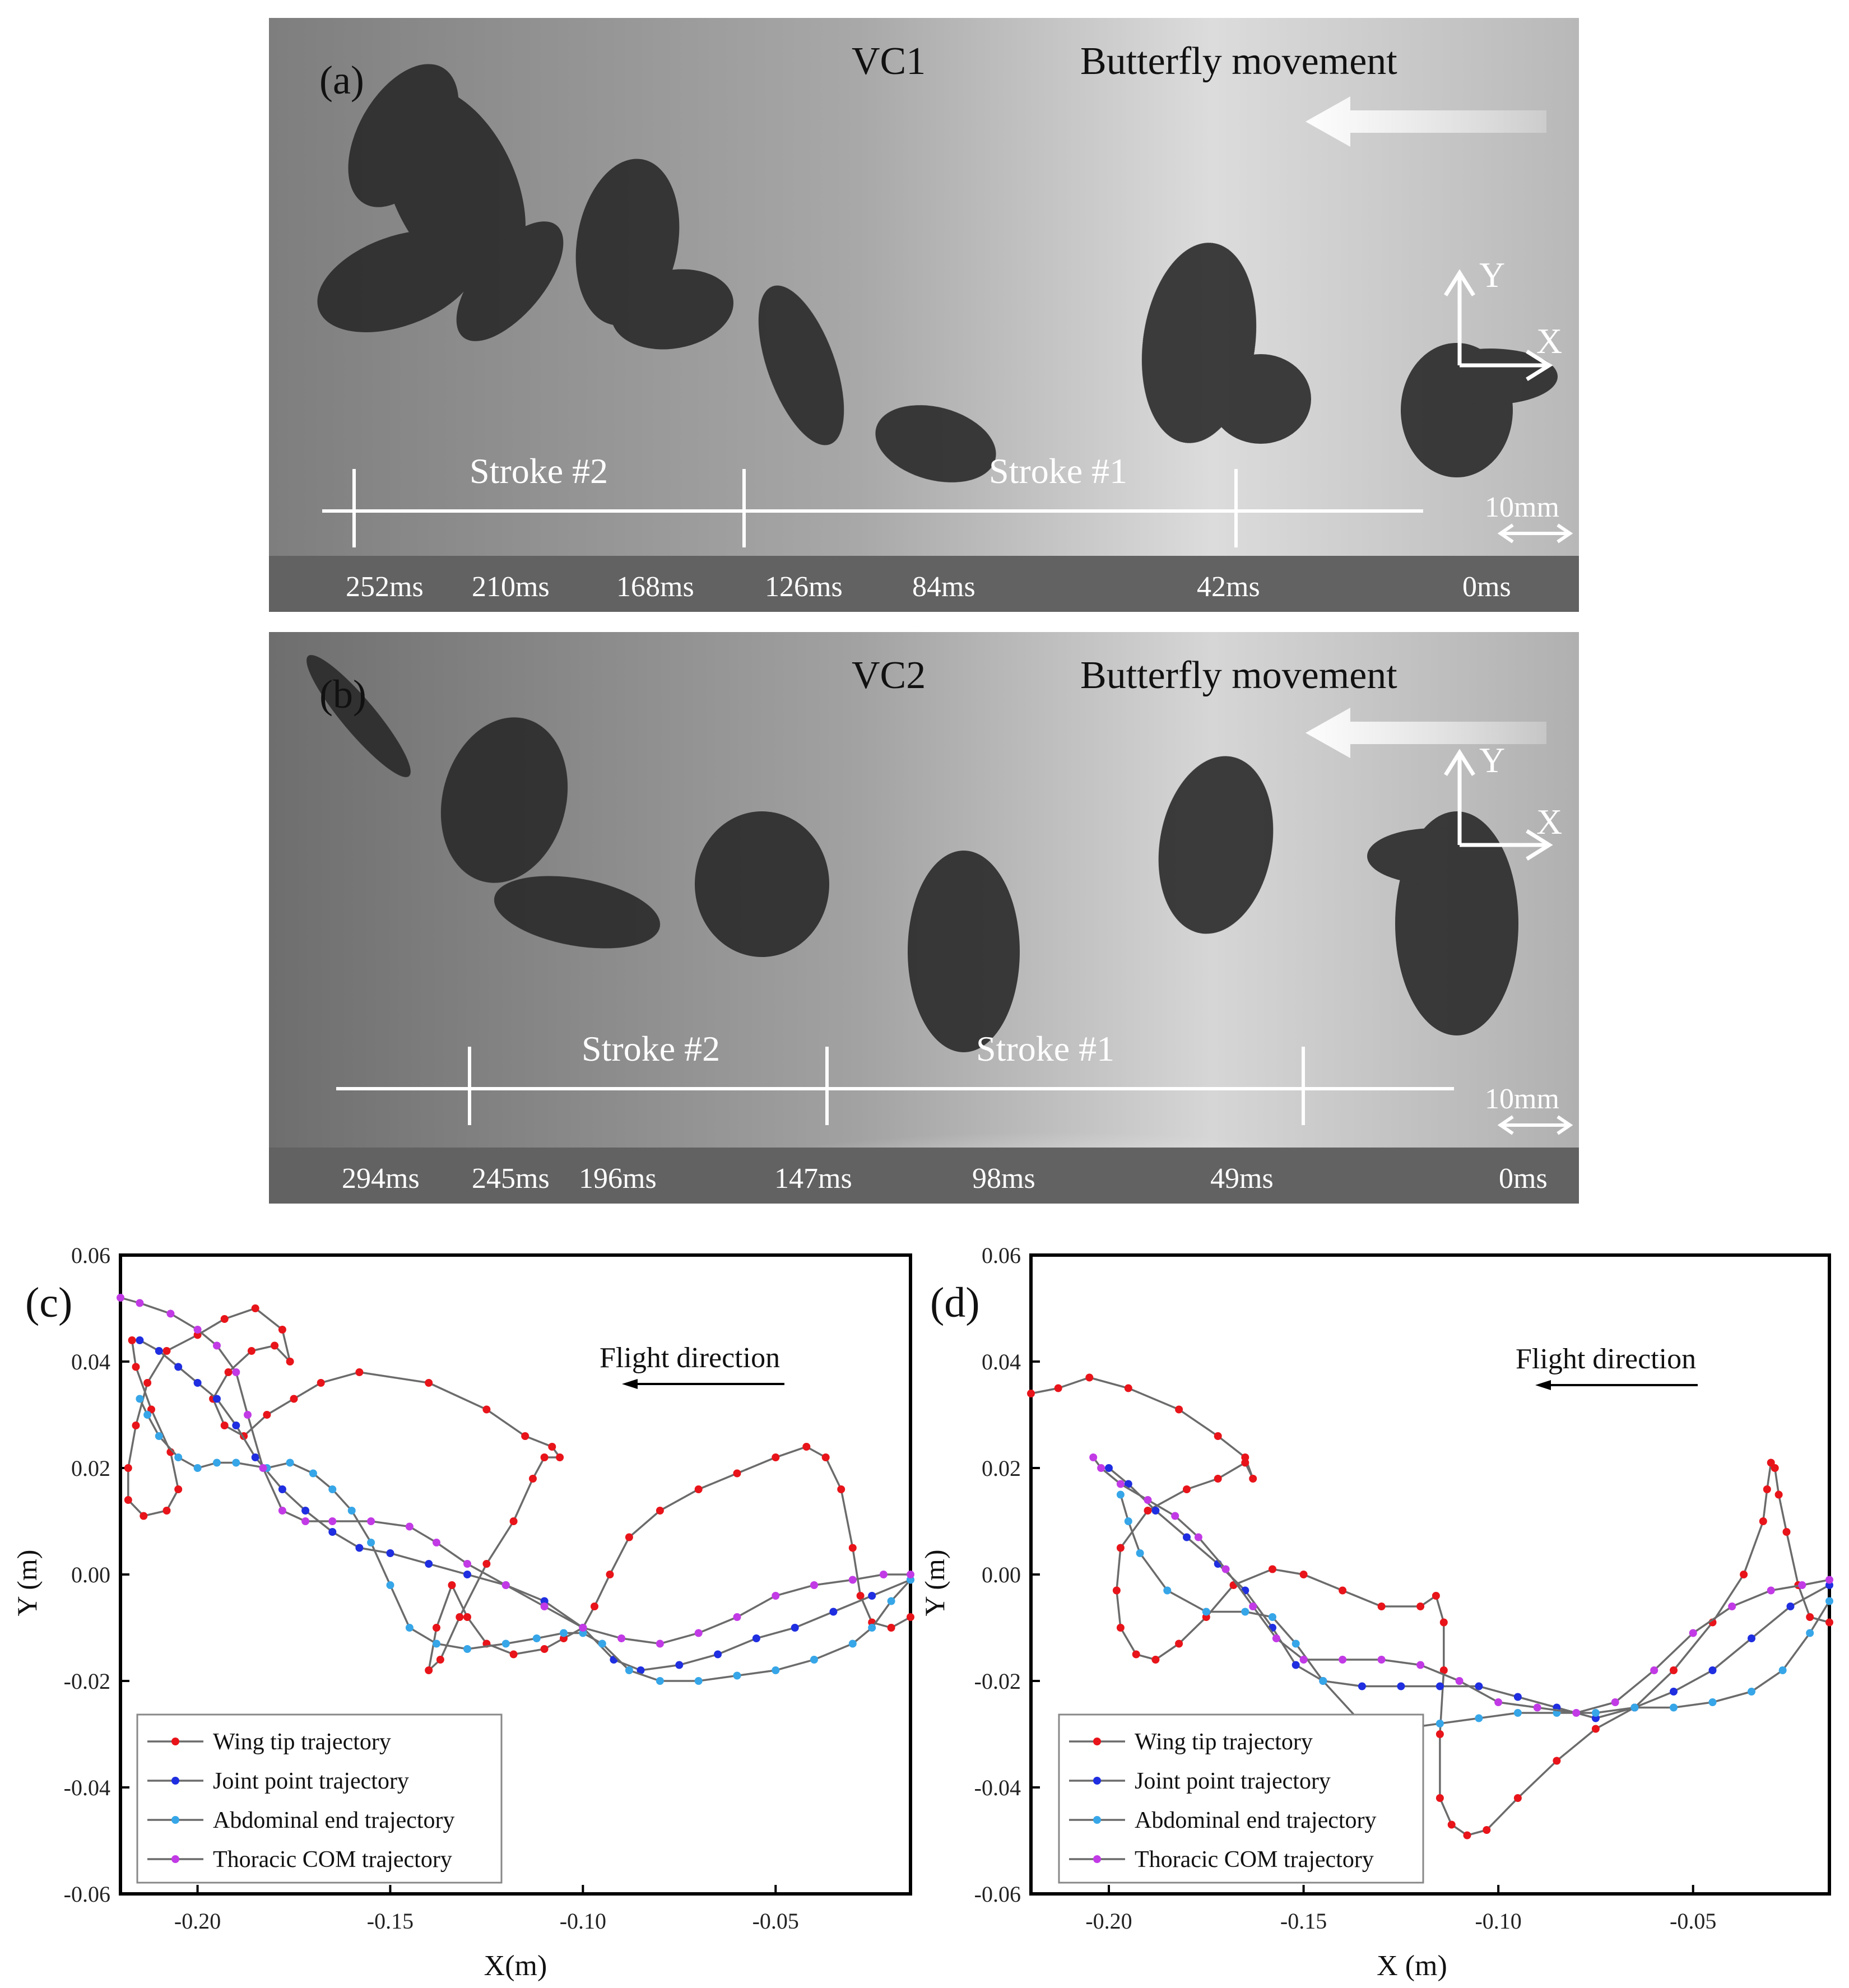 The width and height of the screenshot is (1849, 1988). Describe the element at coordinates (311, 1781) in the screenshot. I see `legend-label: Joint point trajectory` at that location.